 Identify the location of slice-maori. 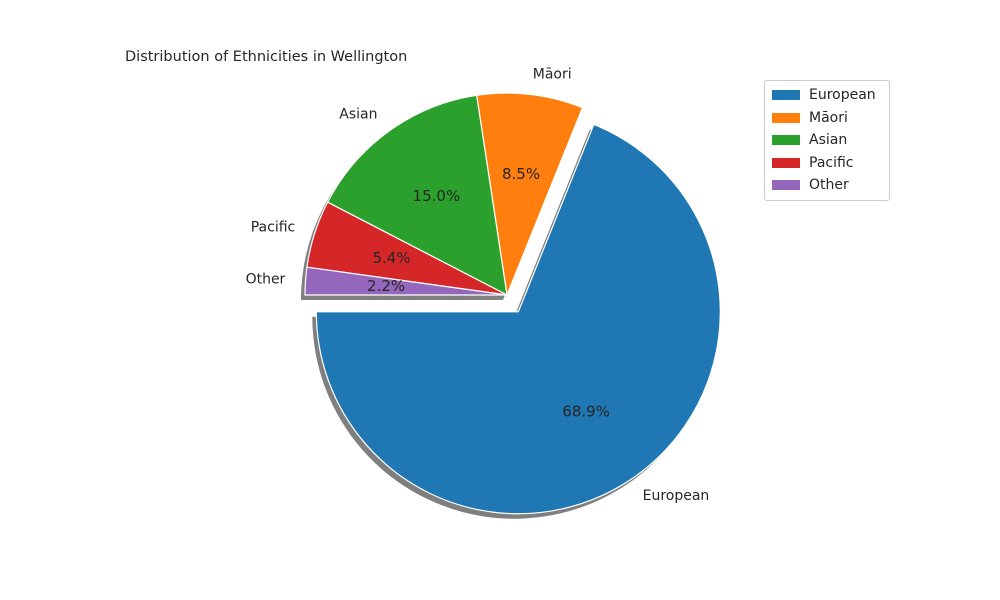
(530, 194).